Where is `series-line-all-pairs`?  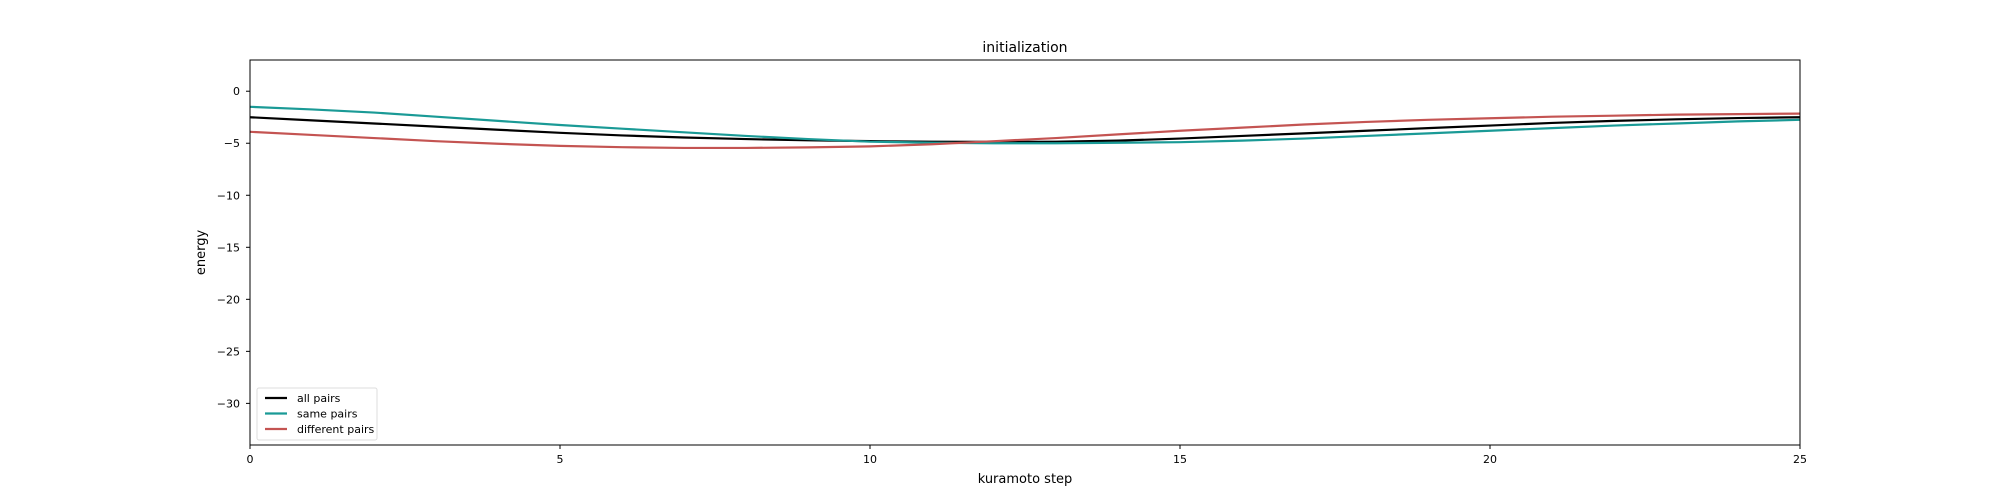
series-line-all-pairs is located at coordinates (1025, 129).